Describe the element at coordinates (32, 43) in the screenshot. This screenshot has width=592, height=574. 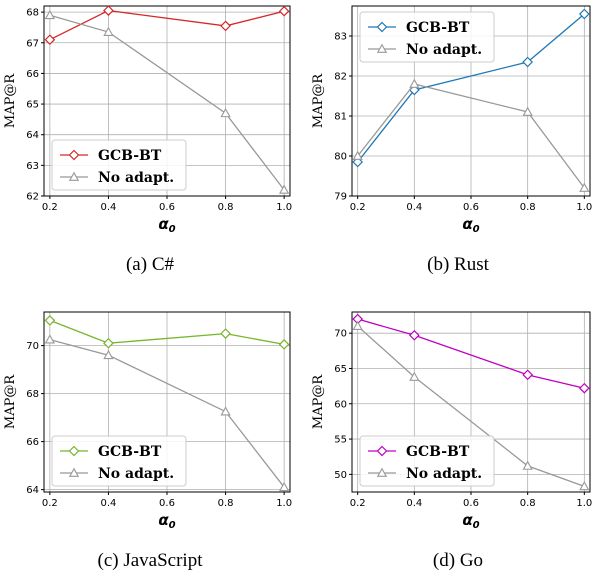
I see `y-tick-label: 67` at that location.